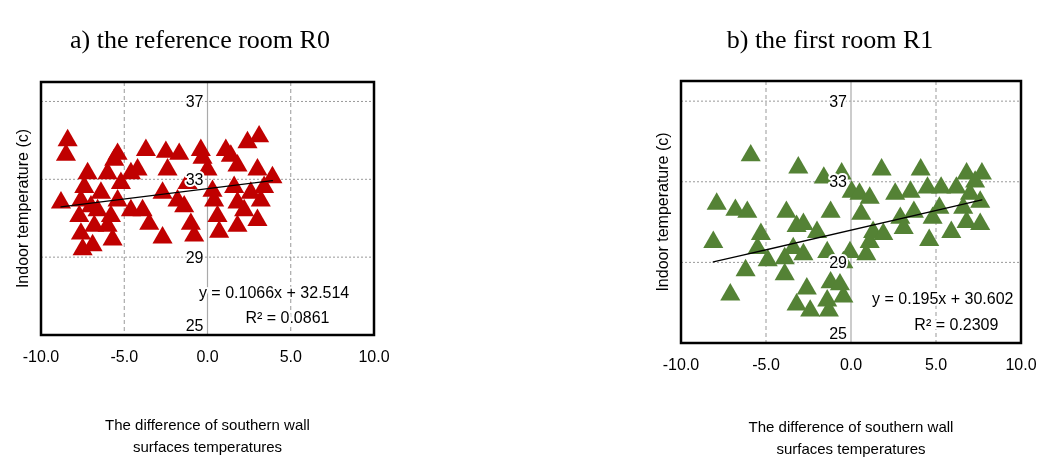 This screenshot has width=1043, height=468. I want to click on chart-title: b) the first room R1, so click(830, 39).